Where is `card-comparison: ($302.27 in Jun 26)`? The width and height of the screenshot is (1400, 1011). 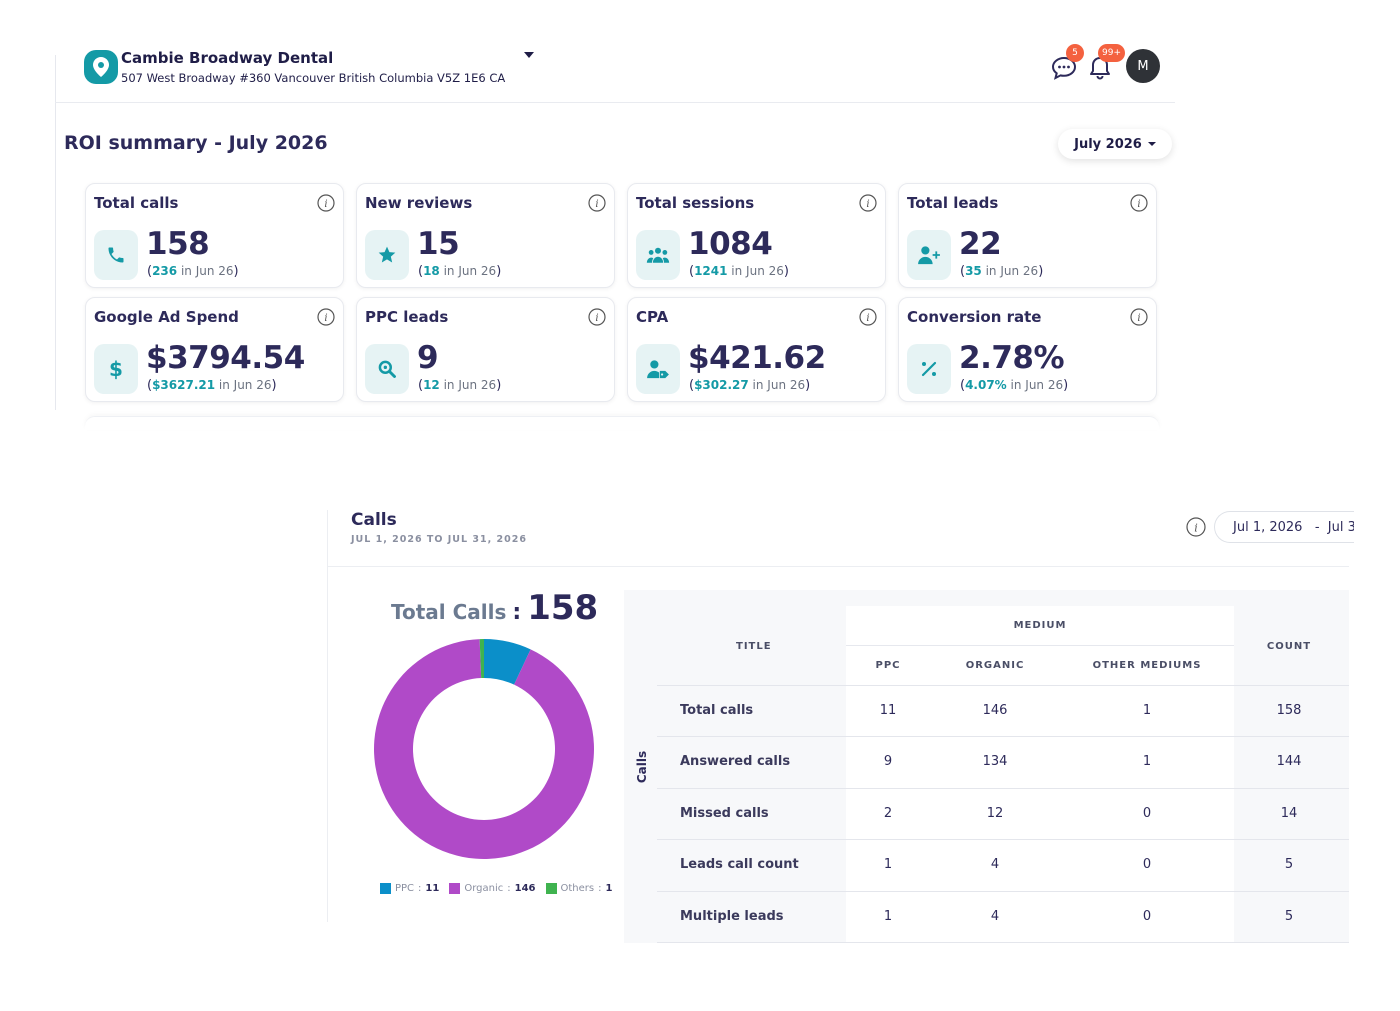
card-comparison: ($302.27 in Jun 26) is located at coordinates (750, 385).